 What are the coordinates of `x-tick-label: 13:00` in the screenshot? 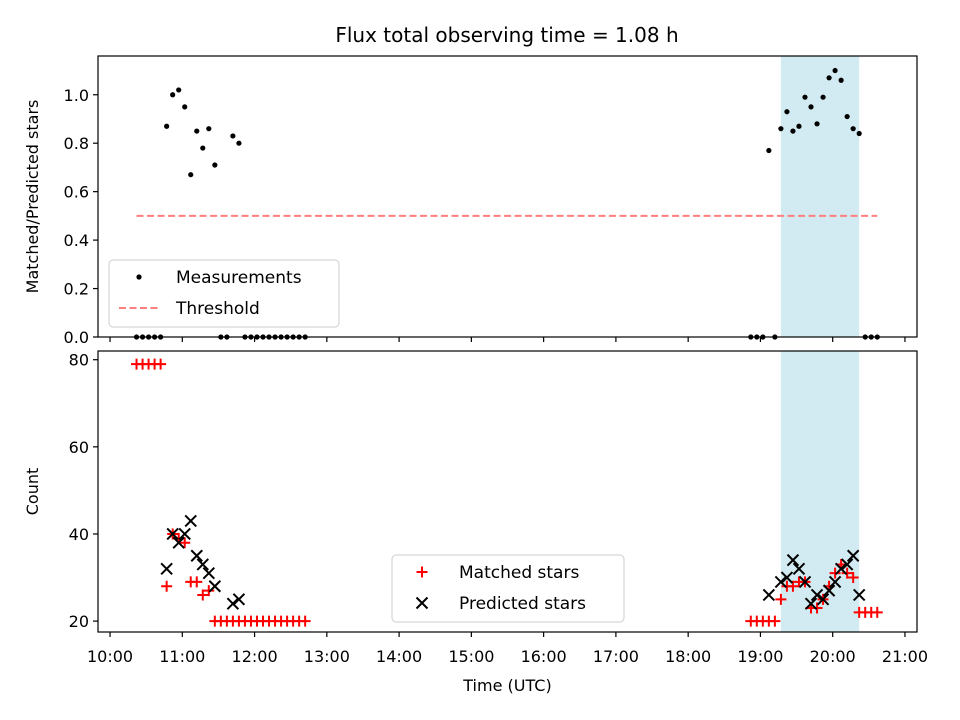 It's located at (327, 656).